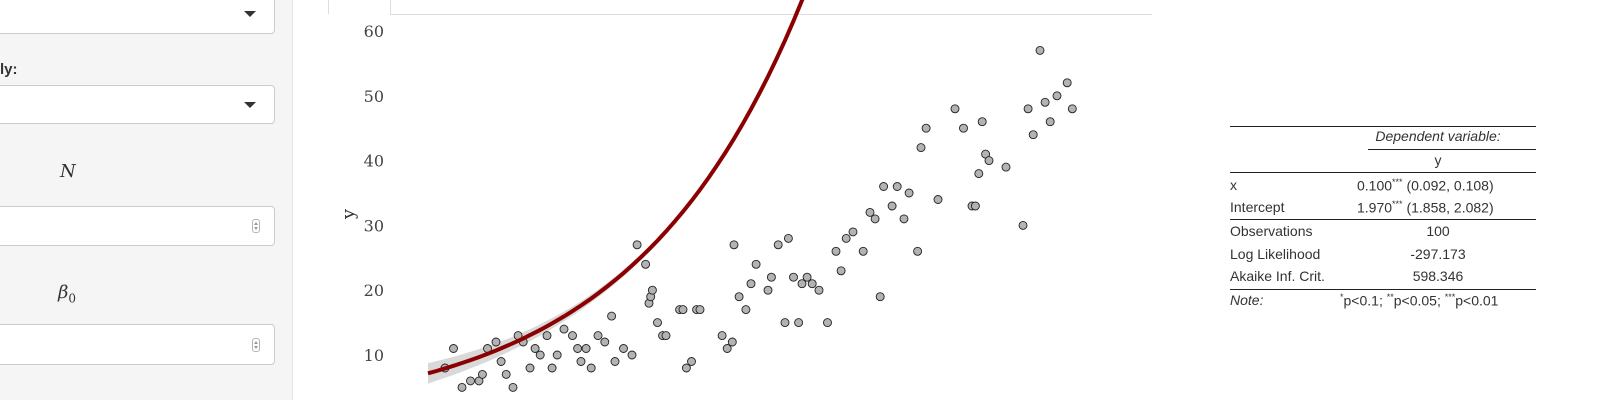 This screenshot has width=1600, height=400. Describe the element at coordinates (137, 17) in the screenshot. I see `distribution-select` at that location.